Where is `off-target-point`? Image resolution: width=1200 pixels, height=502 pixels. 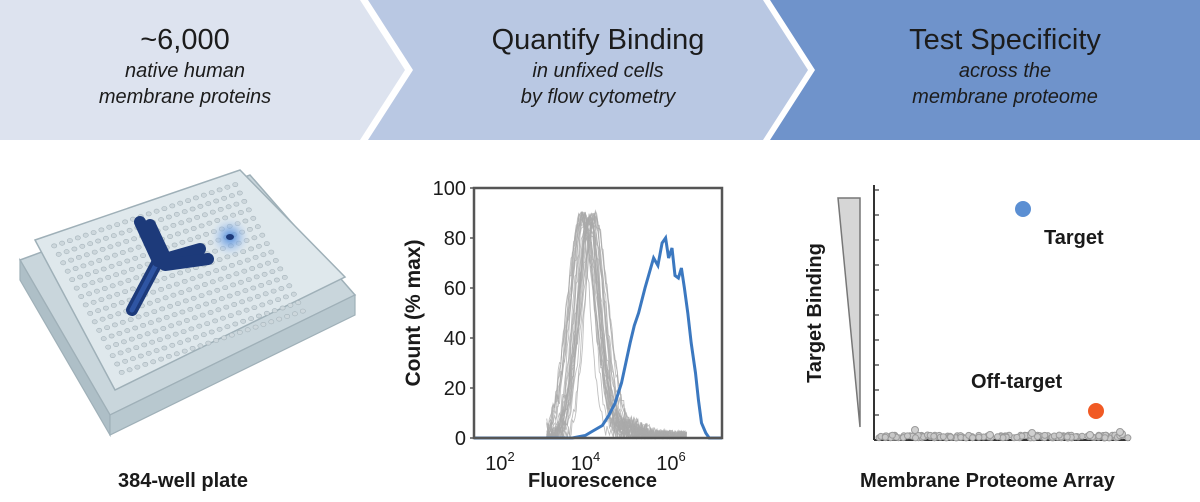
off-target-point is located at coordinates (1096, 411).